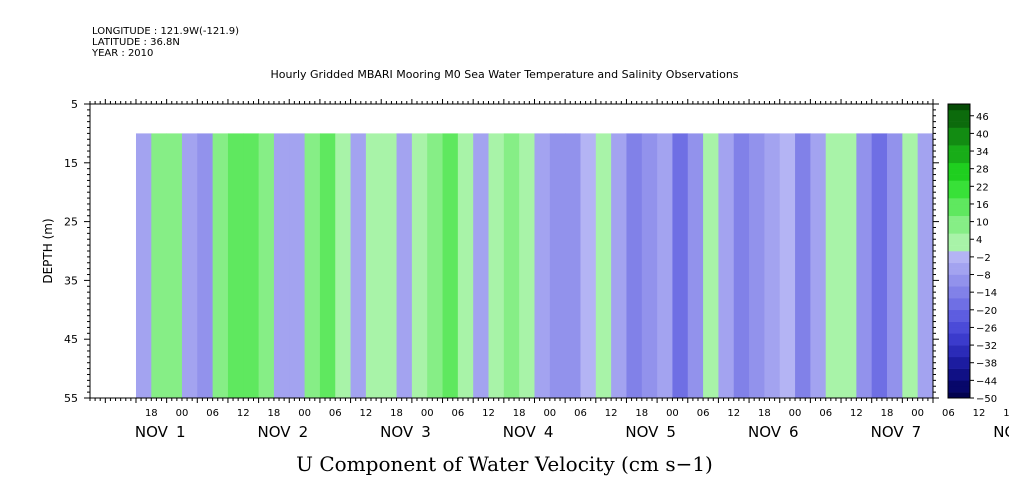 The image size is (1009, 504). Describe the element at coordinates (74, 104) in the screenshot. I see `y-tick-label: 5` at that location.